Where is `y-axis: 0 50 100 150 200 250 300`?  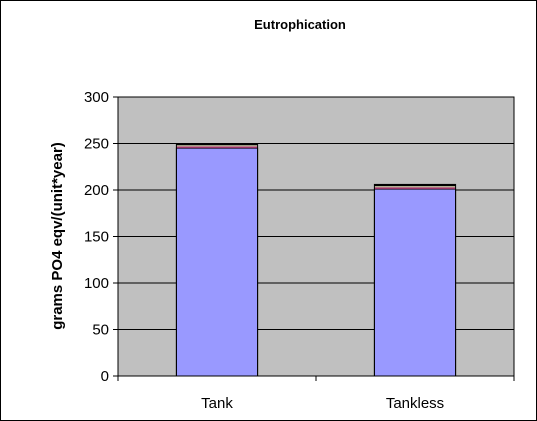
y-axis: 0 50 100 150 200 250 300 is located at coordinates (101, 237).